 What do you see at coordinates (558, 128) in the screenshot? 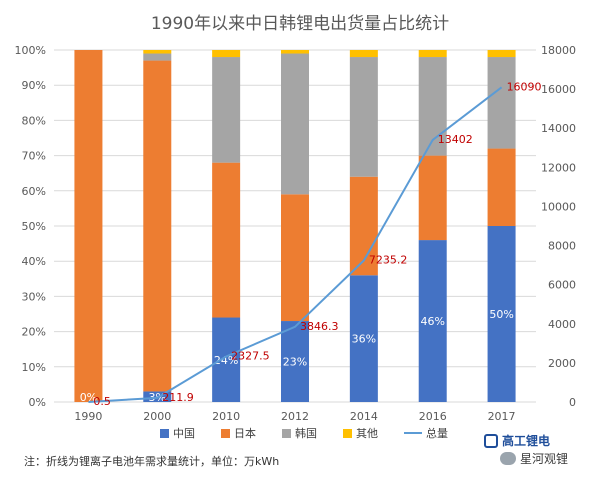
I see `y-right-tick-label: 14000` at bounding box center [558, 128].